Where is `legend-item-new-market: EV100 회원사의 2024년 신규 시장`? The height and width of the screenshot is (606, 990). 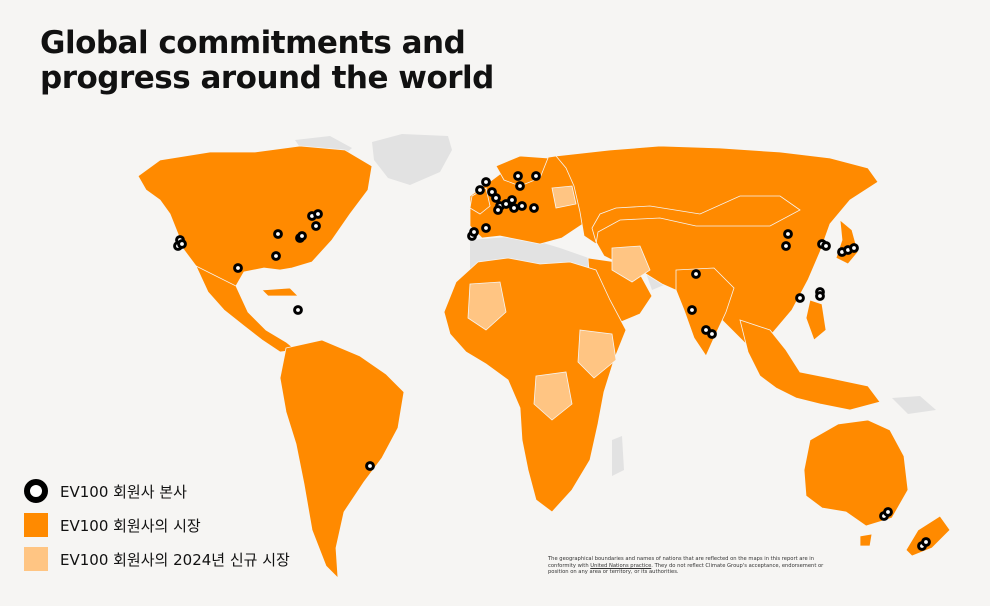
legend-item-new-market: EV100 회원사의 2024년 신규 시장 is located at coordinates (157, 559).